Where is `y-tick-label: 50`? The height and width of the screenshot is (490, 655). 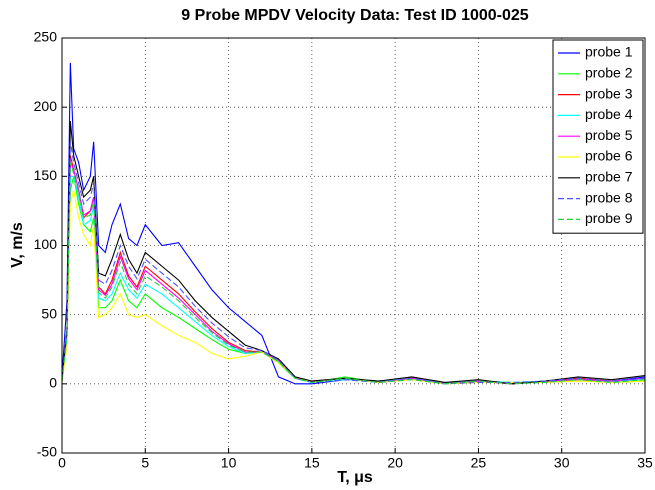
y-tick-label: 50 is located at coordinates (49, 313).